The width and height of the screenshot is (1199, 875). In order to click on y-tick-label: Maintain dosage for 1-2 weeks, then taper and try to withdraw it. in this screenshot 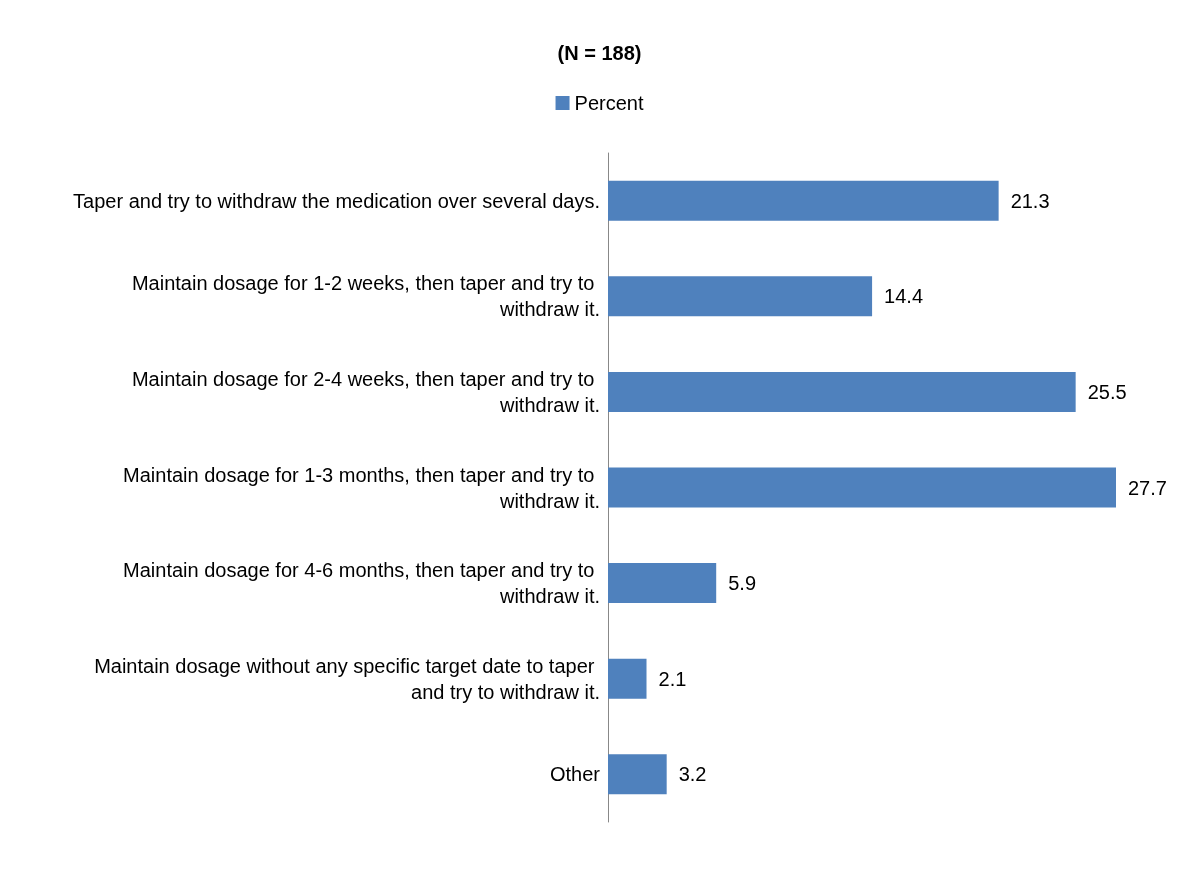, I will do `click(365, 296)`.